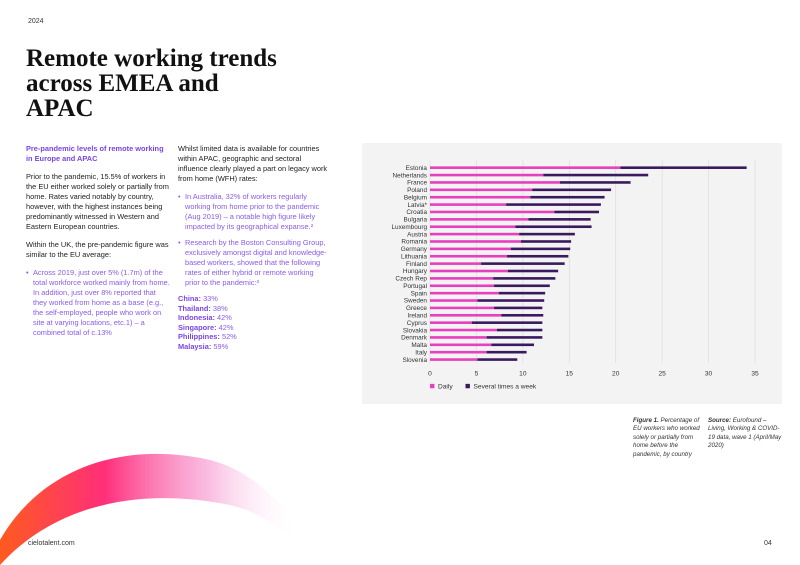 This screenshot has width=800, height=565. Describe the element at coordinates (414, 256) in the screenshot. I see `y-tick-label: Lithuania` at that location.